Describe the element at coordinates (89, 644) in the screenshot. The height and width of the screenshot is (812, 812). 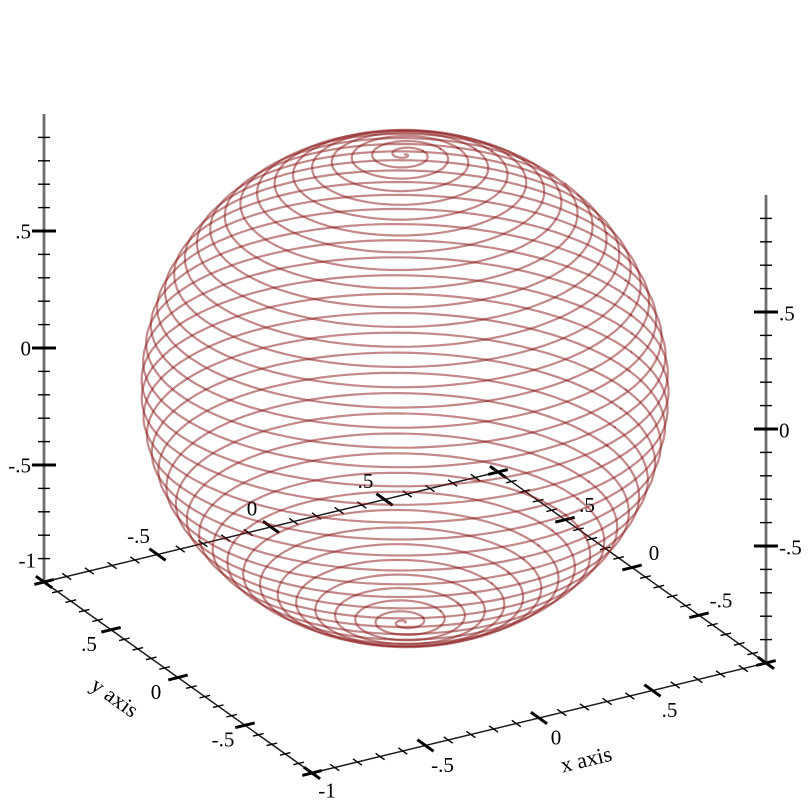
I see `y-front-tick-label: .5` at that location.